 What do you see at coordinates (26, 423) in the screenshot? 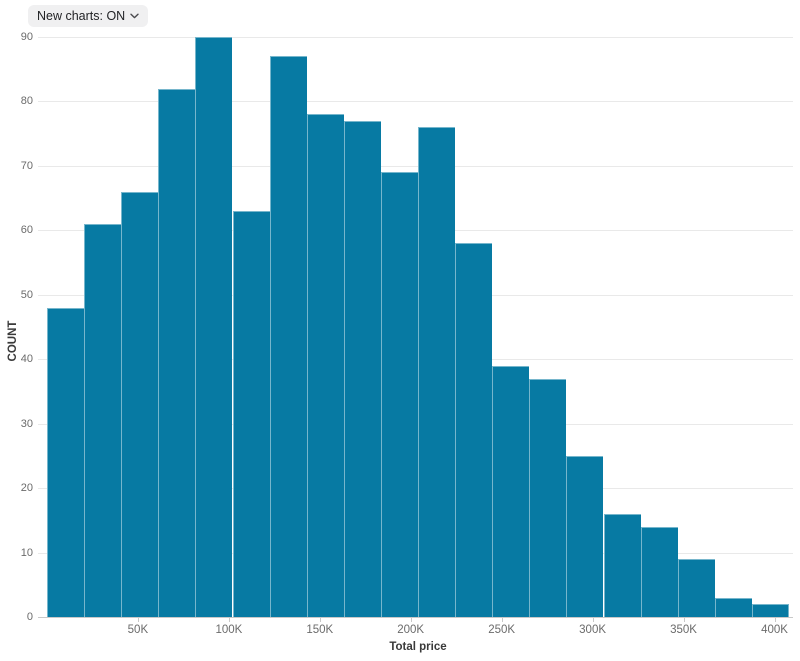
I see `y-tick-label: 30` at bounding box center [26, 423].